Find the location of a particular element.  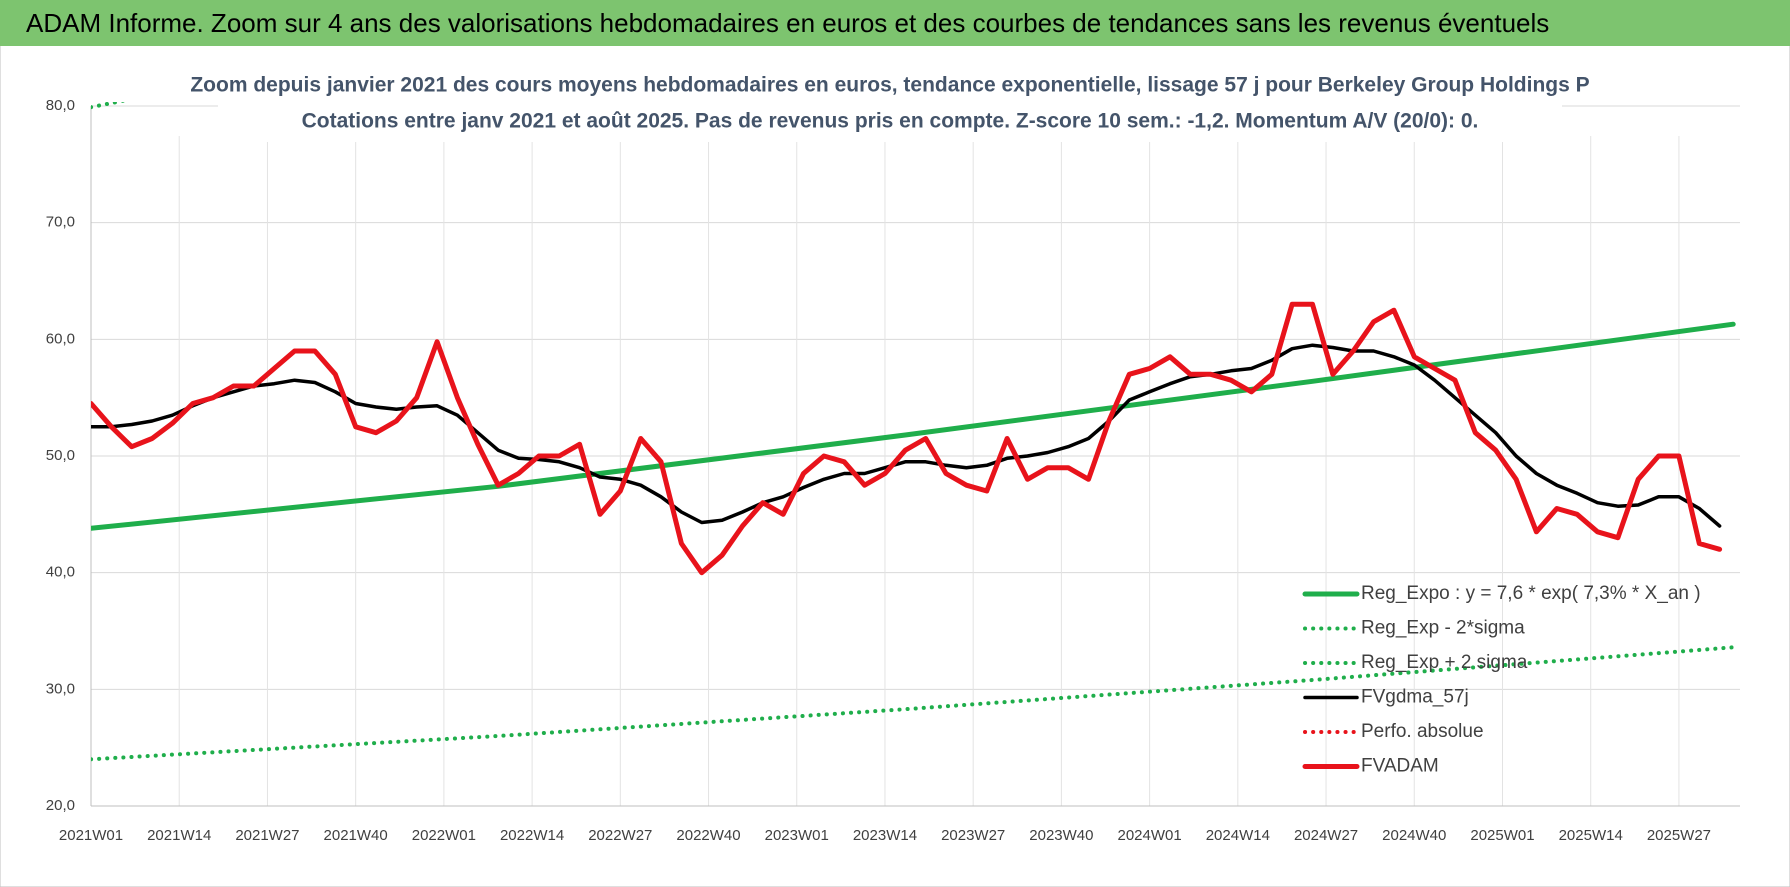

x-tick-label: 2022W40 is located at coordinates (708, 835).